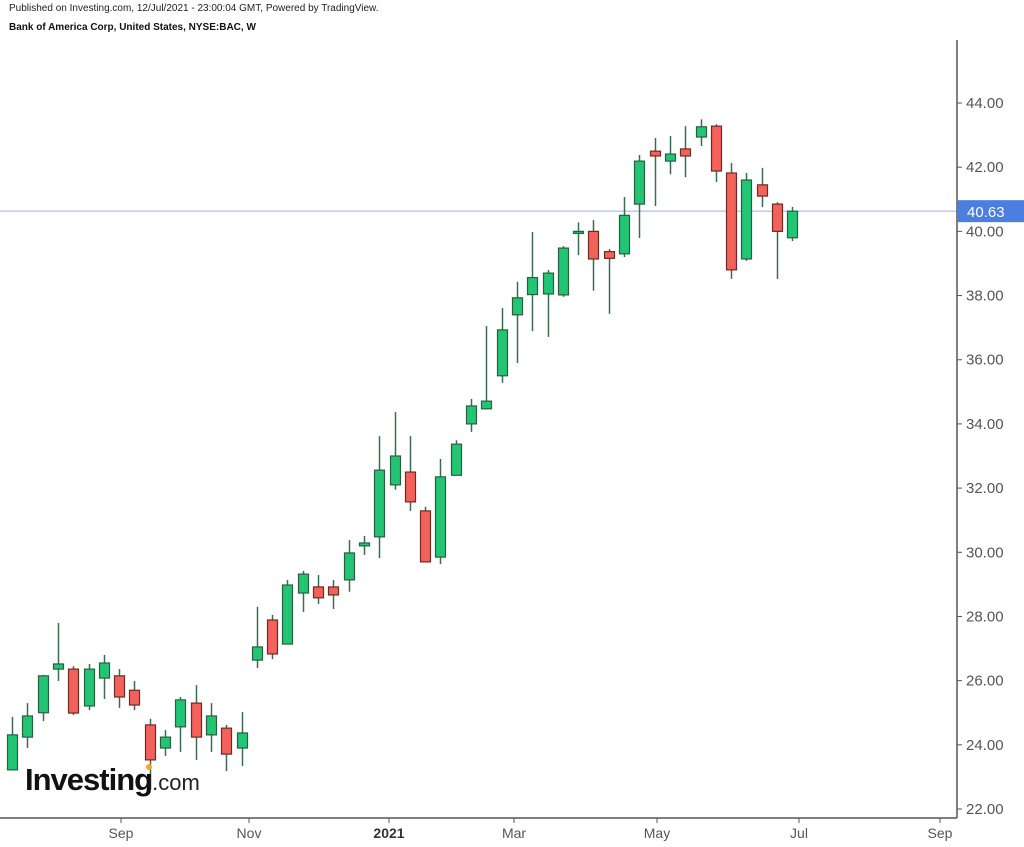 The image size is (1024, 847). What do you see at coordinates (985, 231) in the screenshot?
I see `y-tick-label: 40.00` at bounding box center [985, 231].